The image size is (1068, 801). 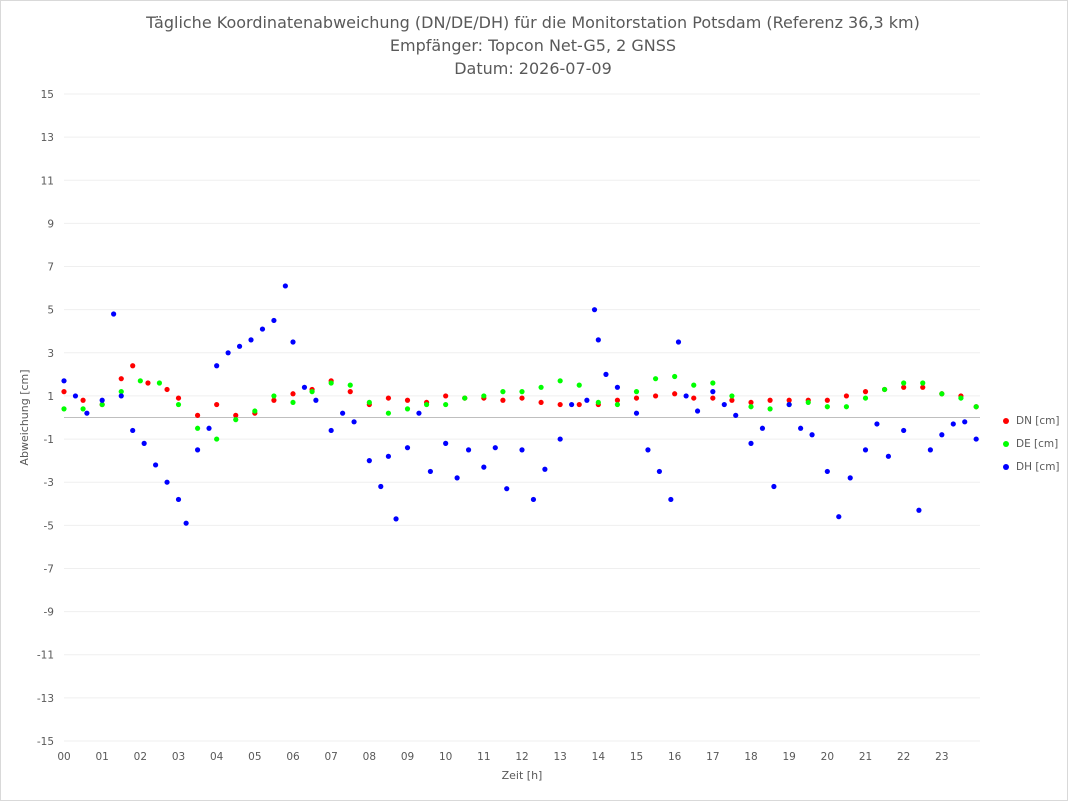 I want to click on x-tick-label: 02, so click(x=140, y=757).